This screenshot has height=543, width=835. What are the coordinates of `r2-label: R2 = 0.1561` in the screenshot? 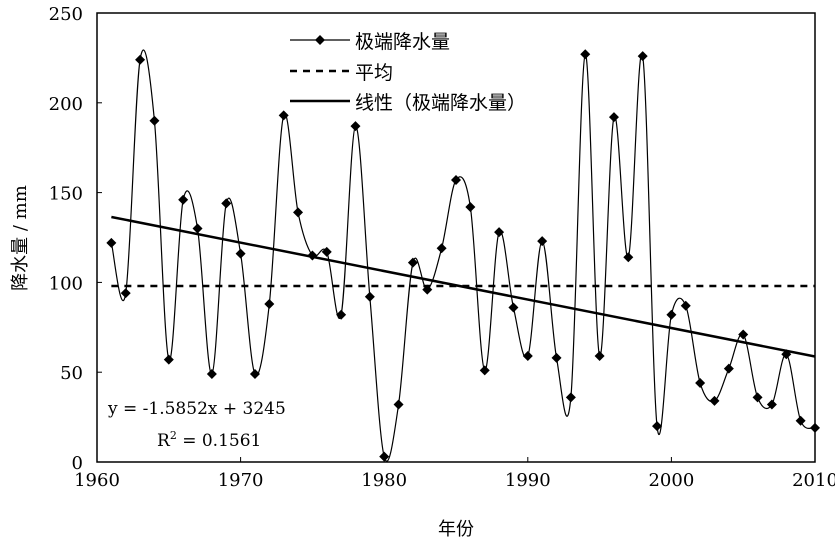 It's located at (209, 440).